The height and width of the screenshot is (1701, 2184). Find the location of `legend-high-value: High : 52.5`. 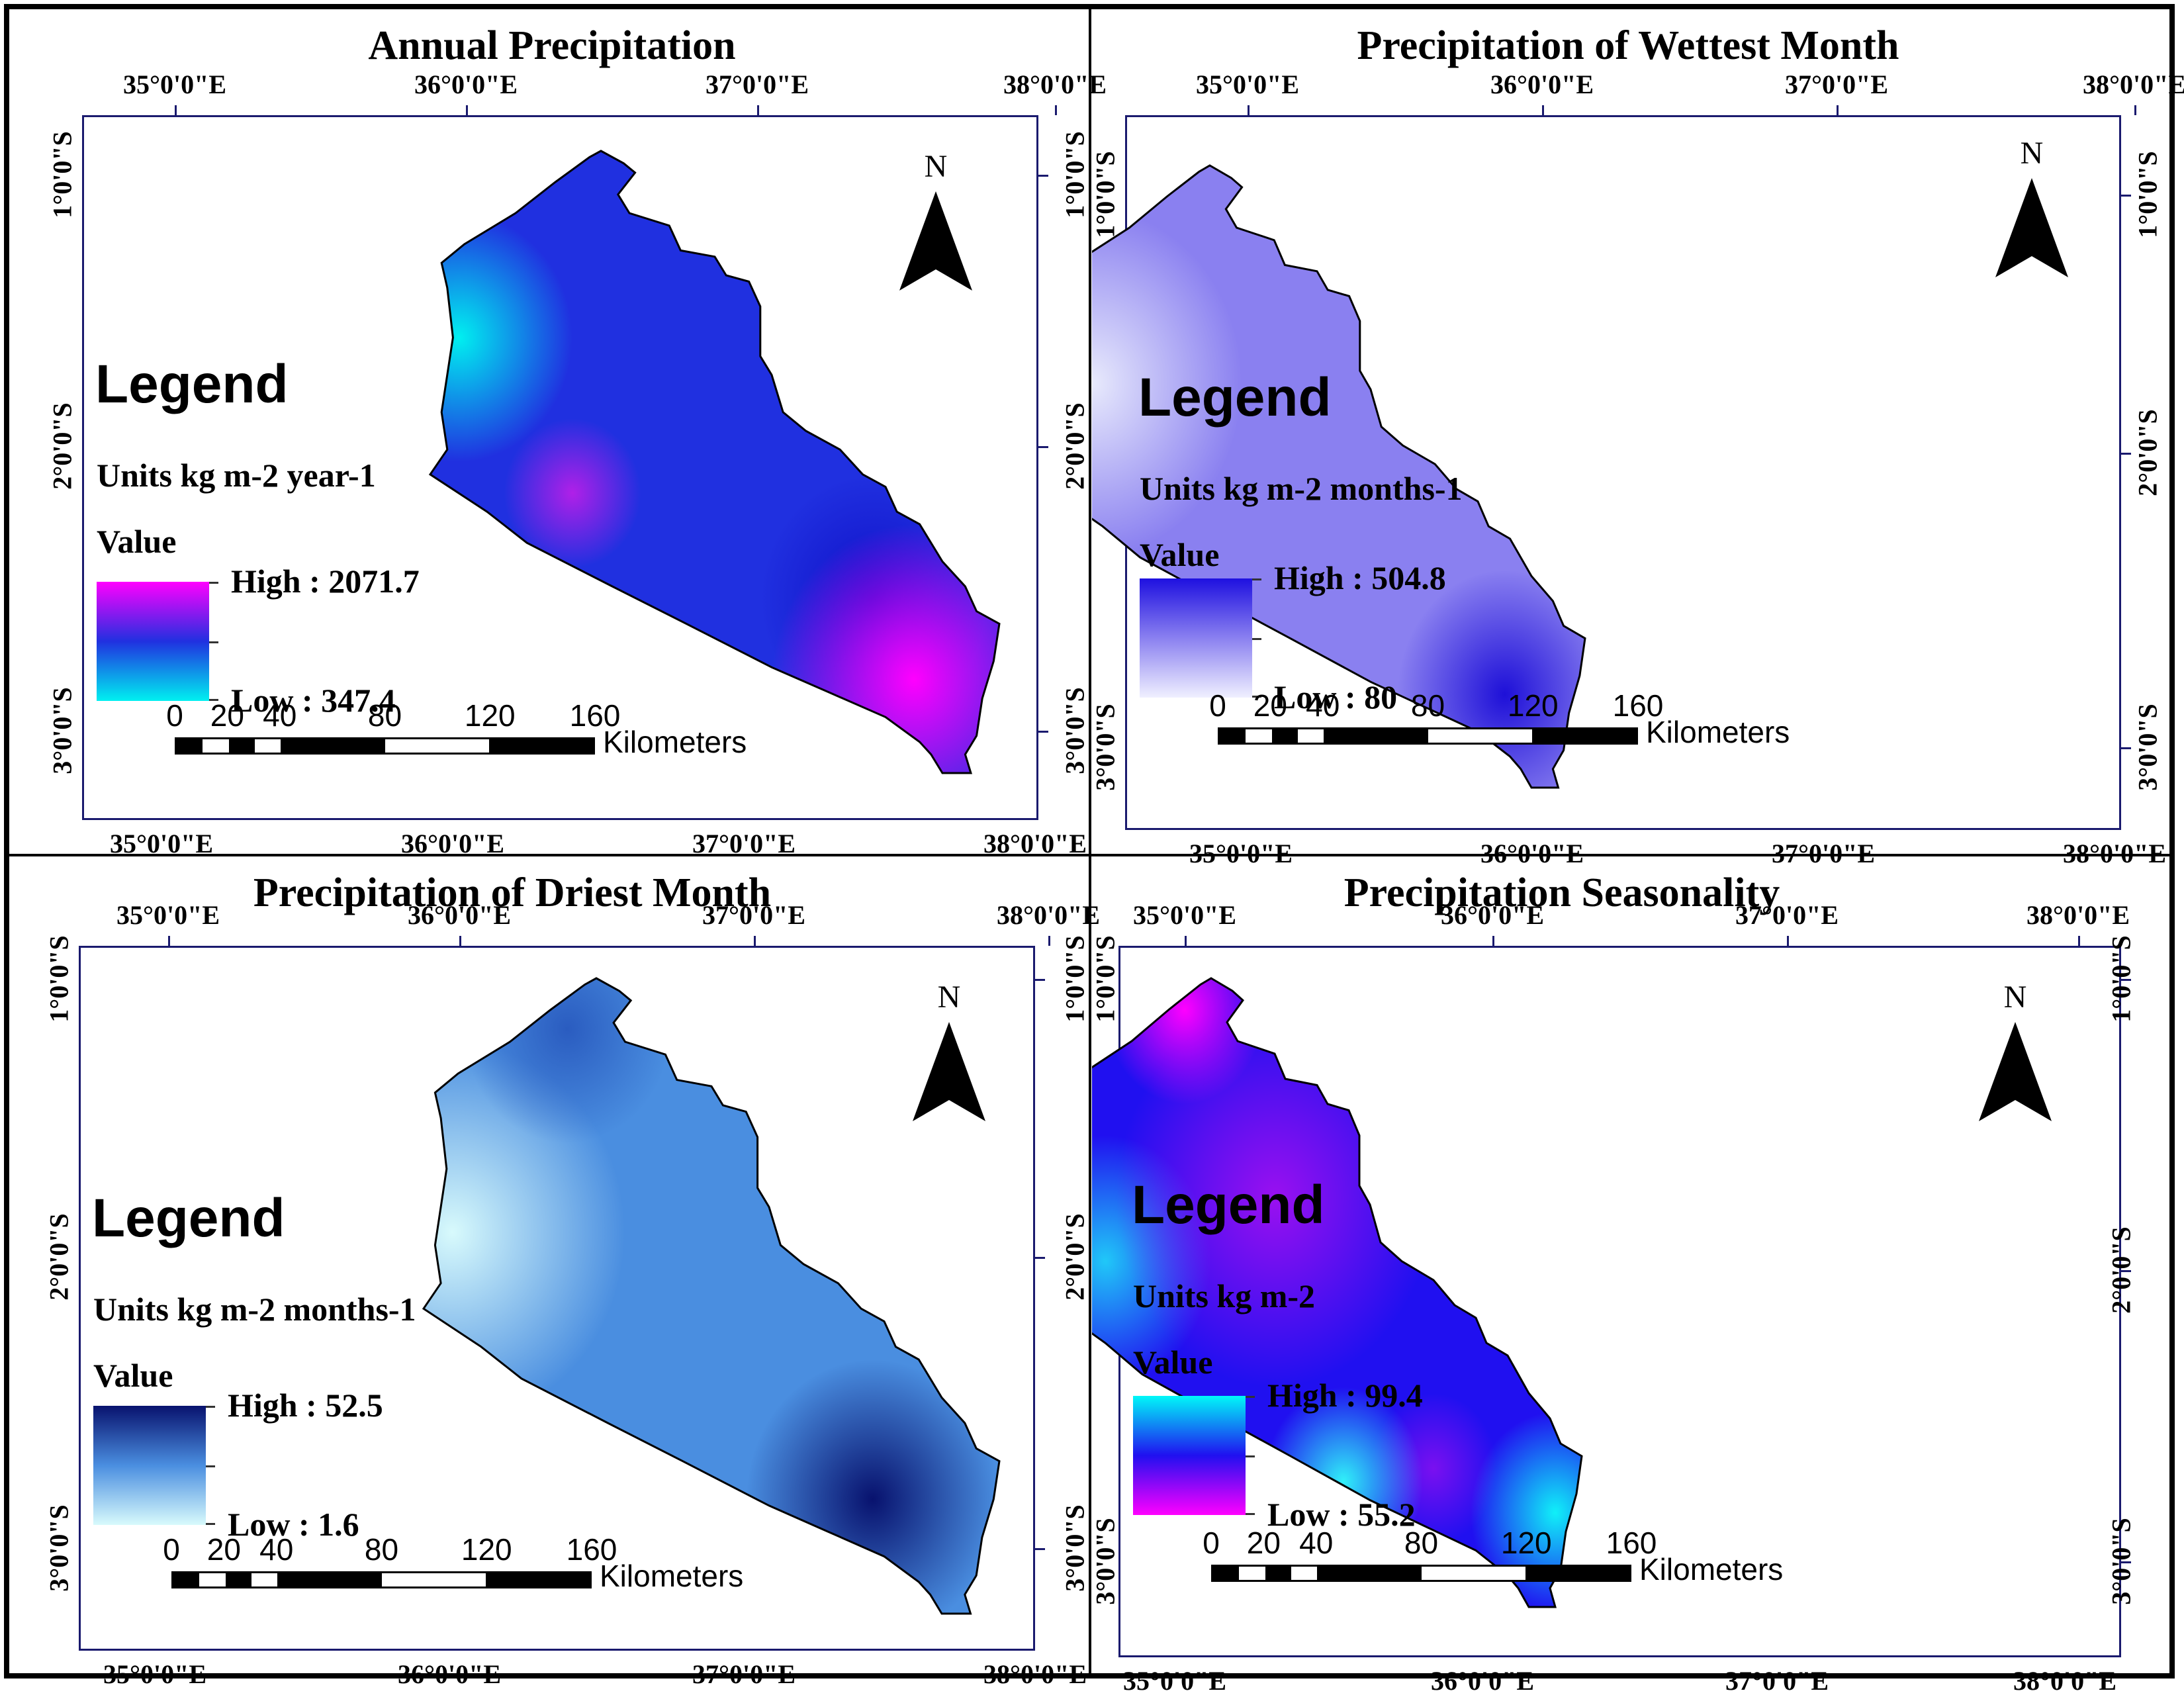

legend-high-value: High : 52.5 is located at coordinates (305, 1405).